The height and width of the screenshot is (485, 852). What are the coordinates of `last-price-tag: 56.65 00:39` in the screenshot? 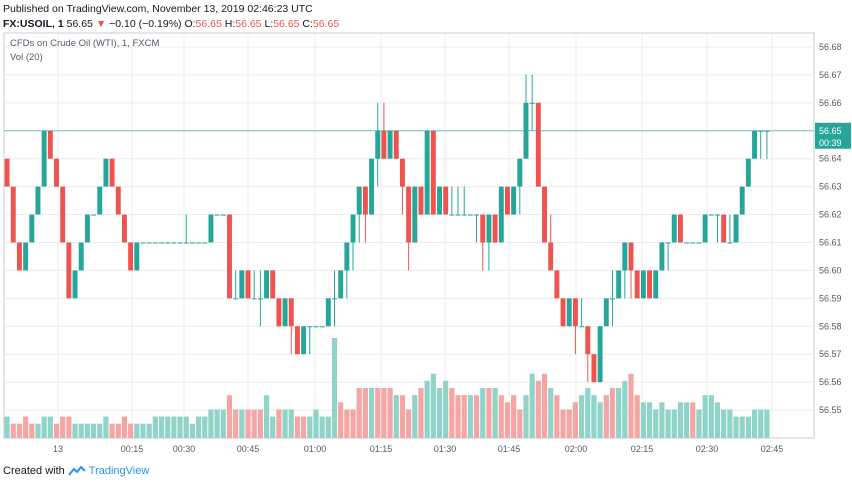 It's located at (833, 135).